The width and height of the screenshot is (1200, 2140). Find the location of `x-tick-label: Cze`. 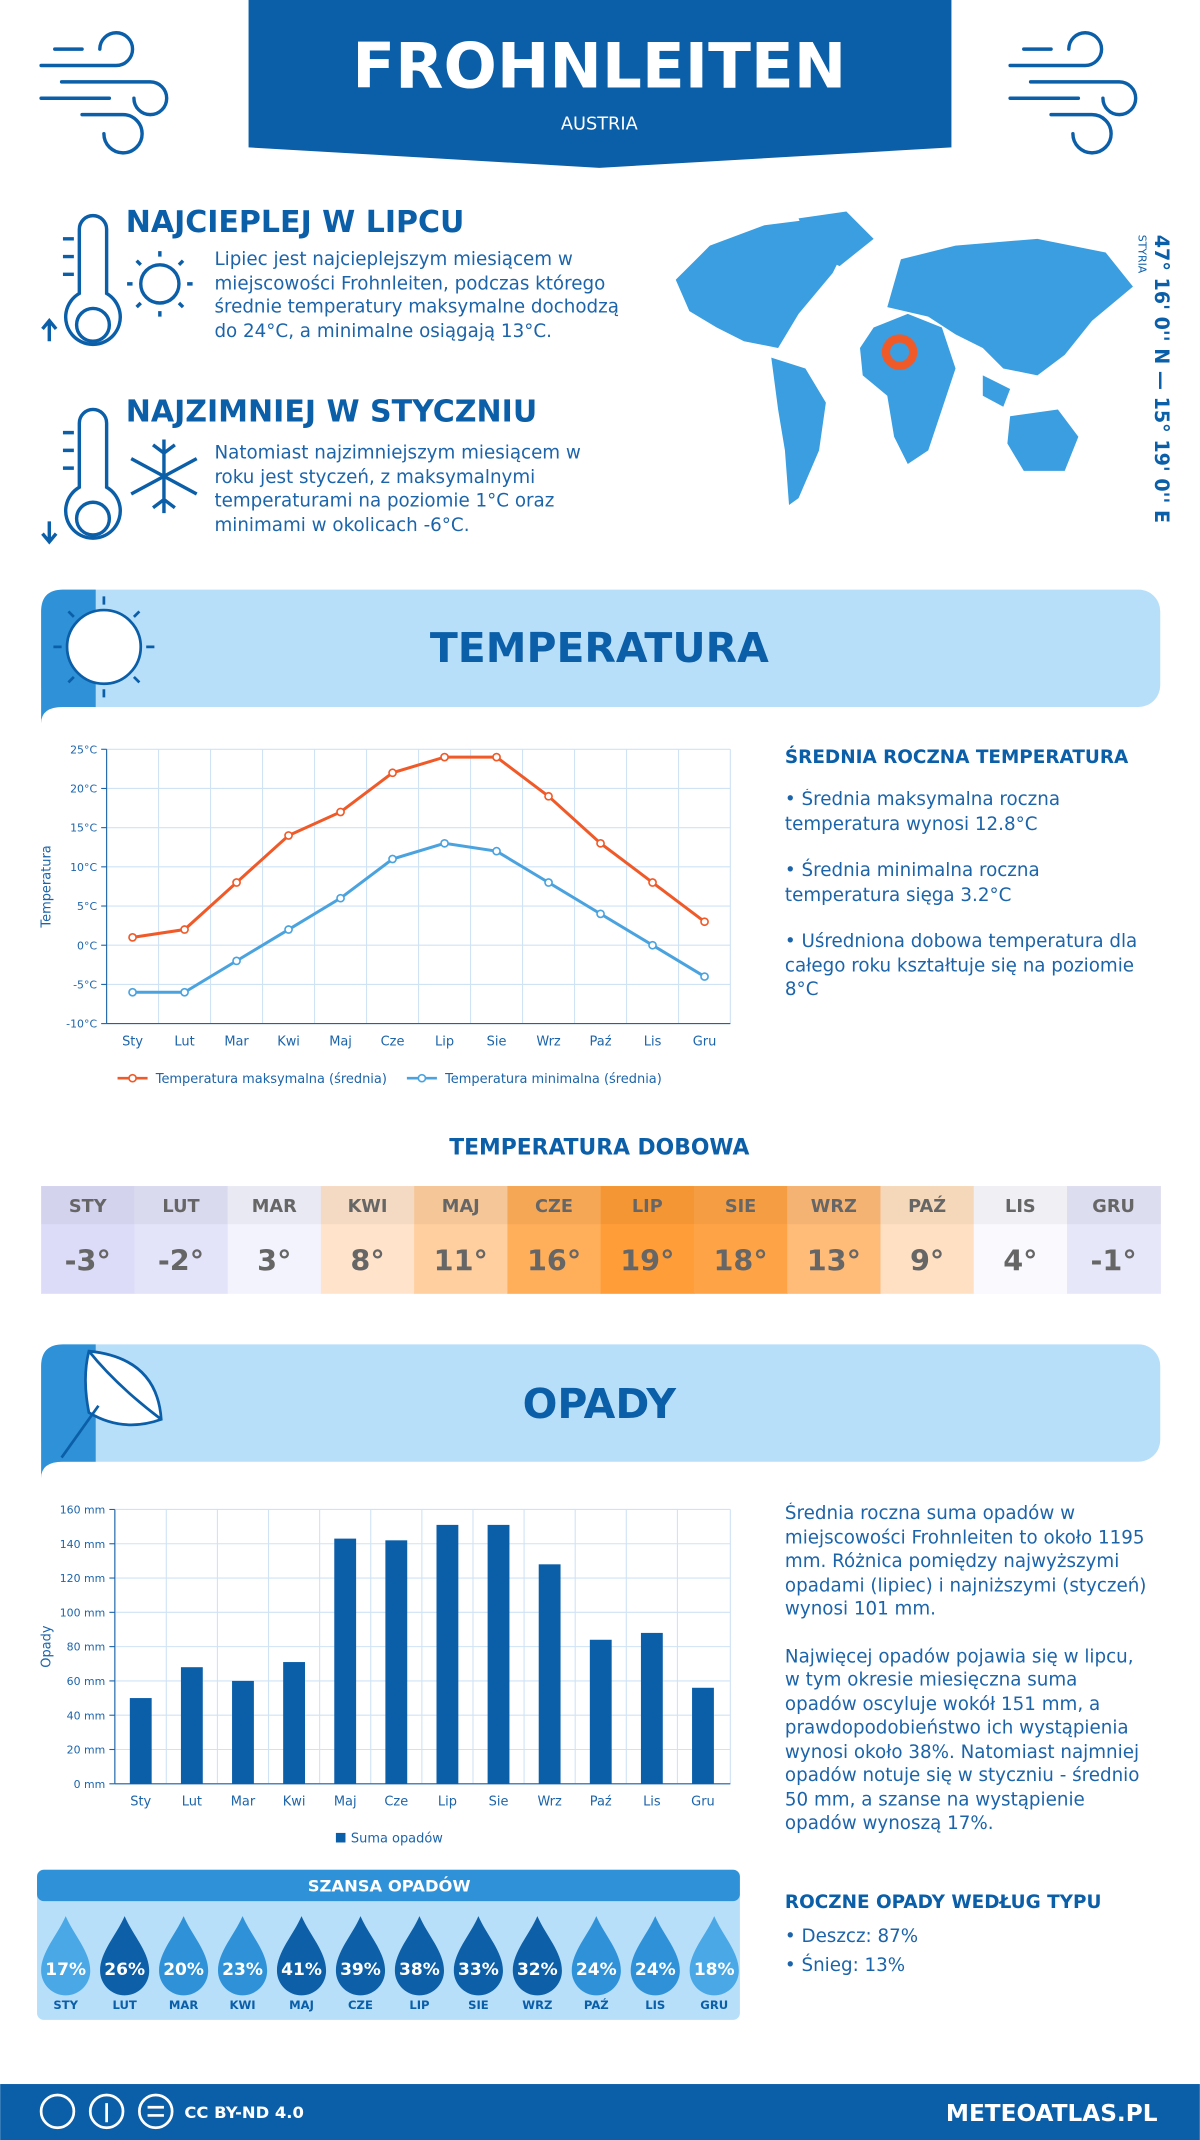

x-tick-label: Cze is located at coordinates (393, 1041).